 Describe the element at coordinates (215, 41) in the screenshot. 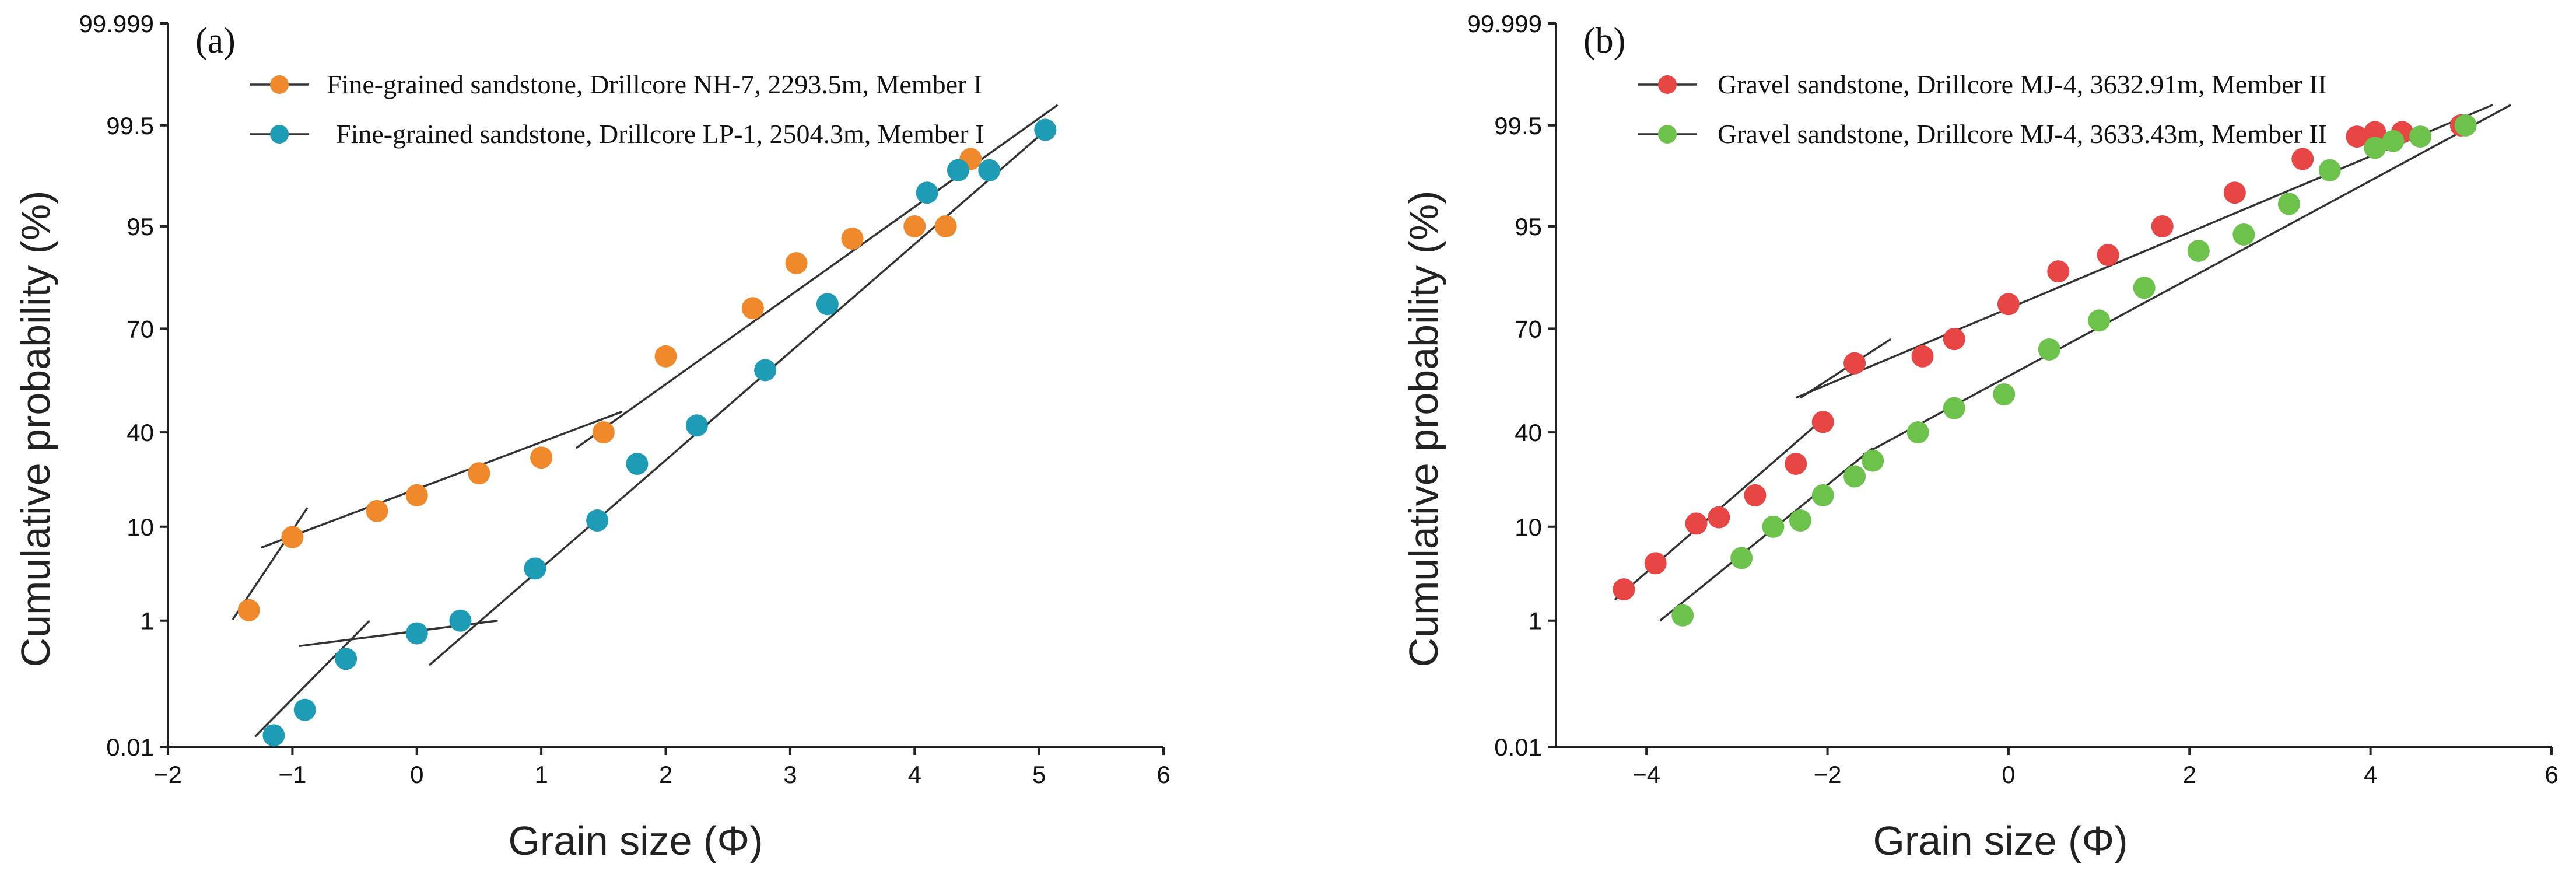

I see `panel-a-label: (a)` at that location.